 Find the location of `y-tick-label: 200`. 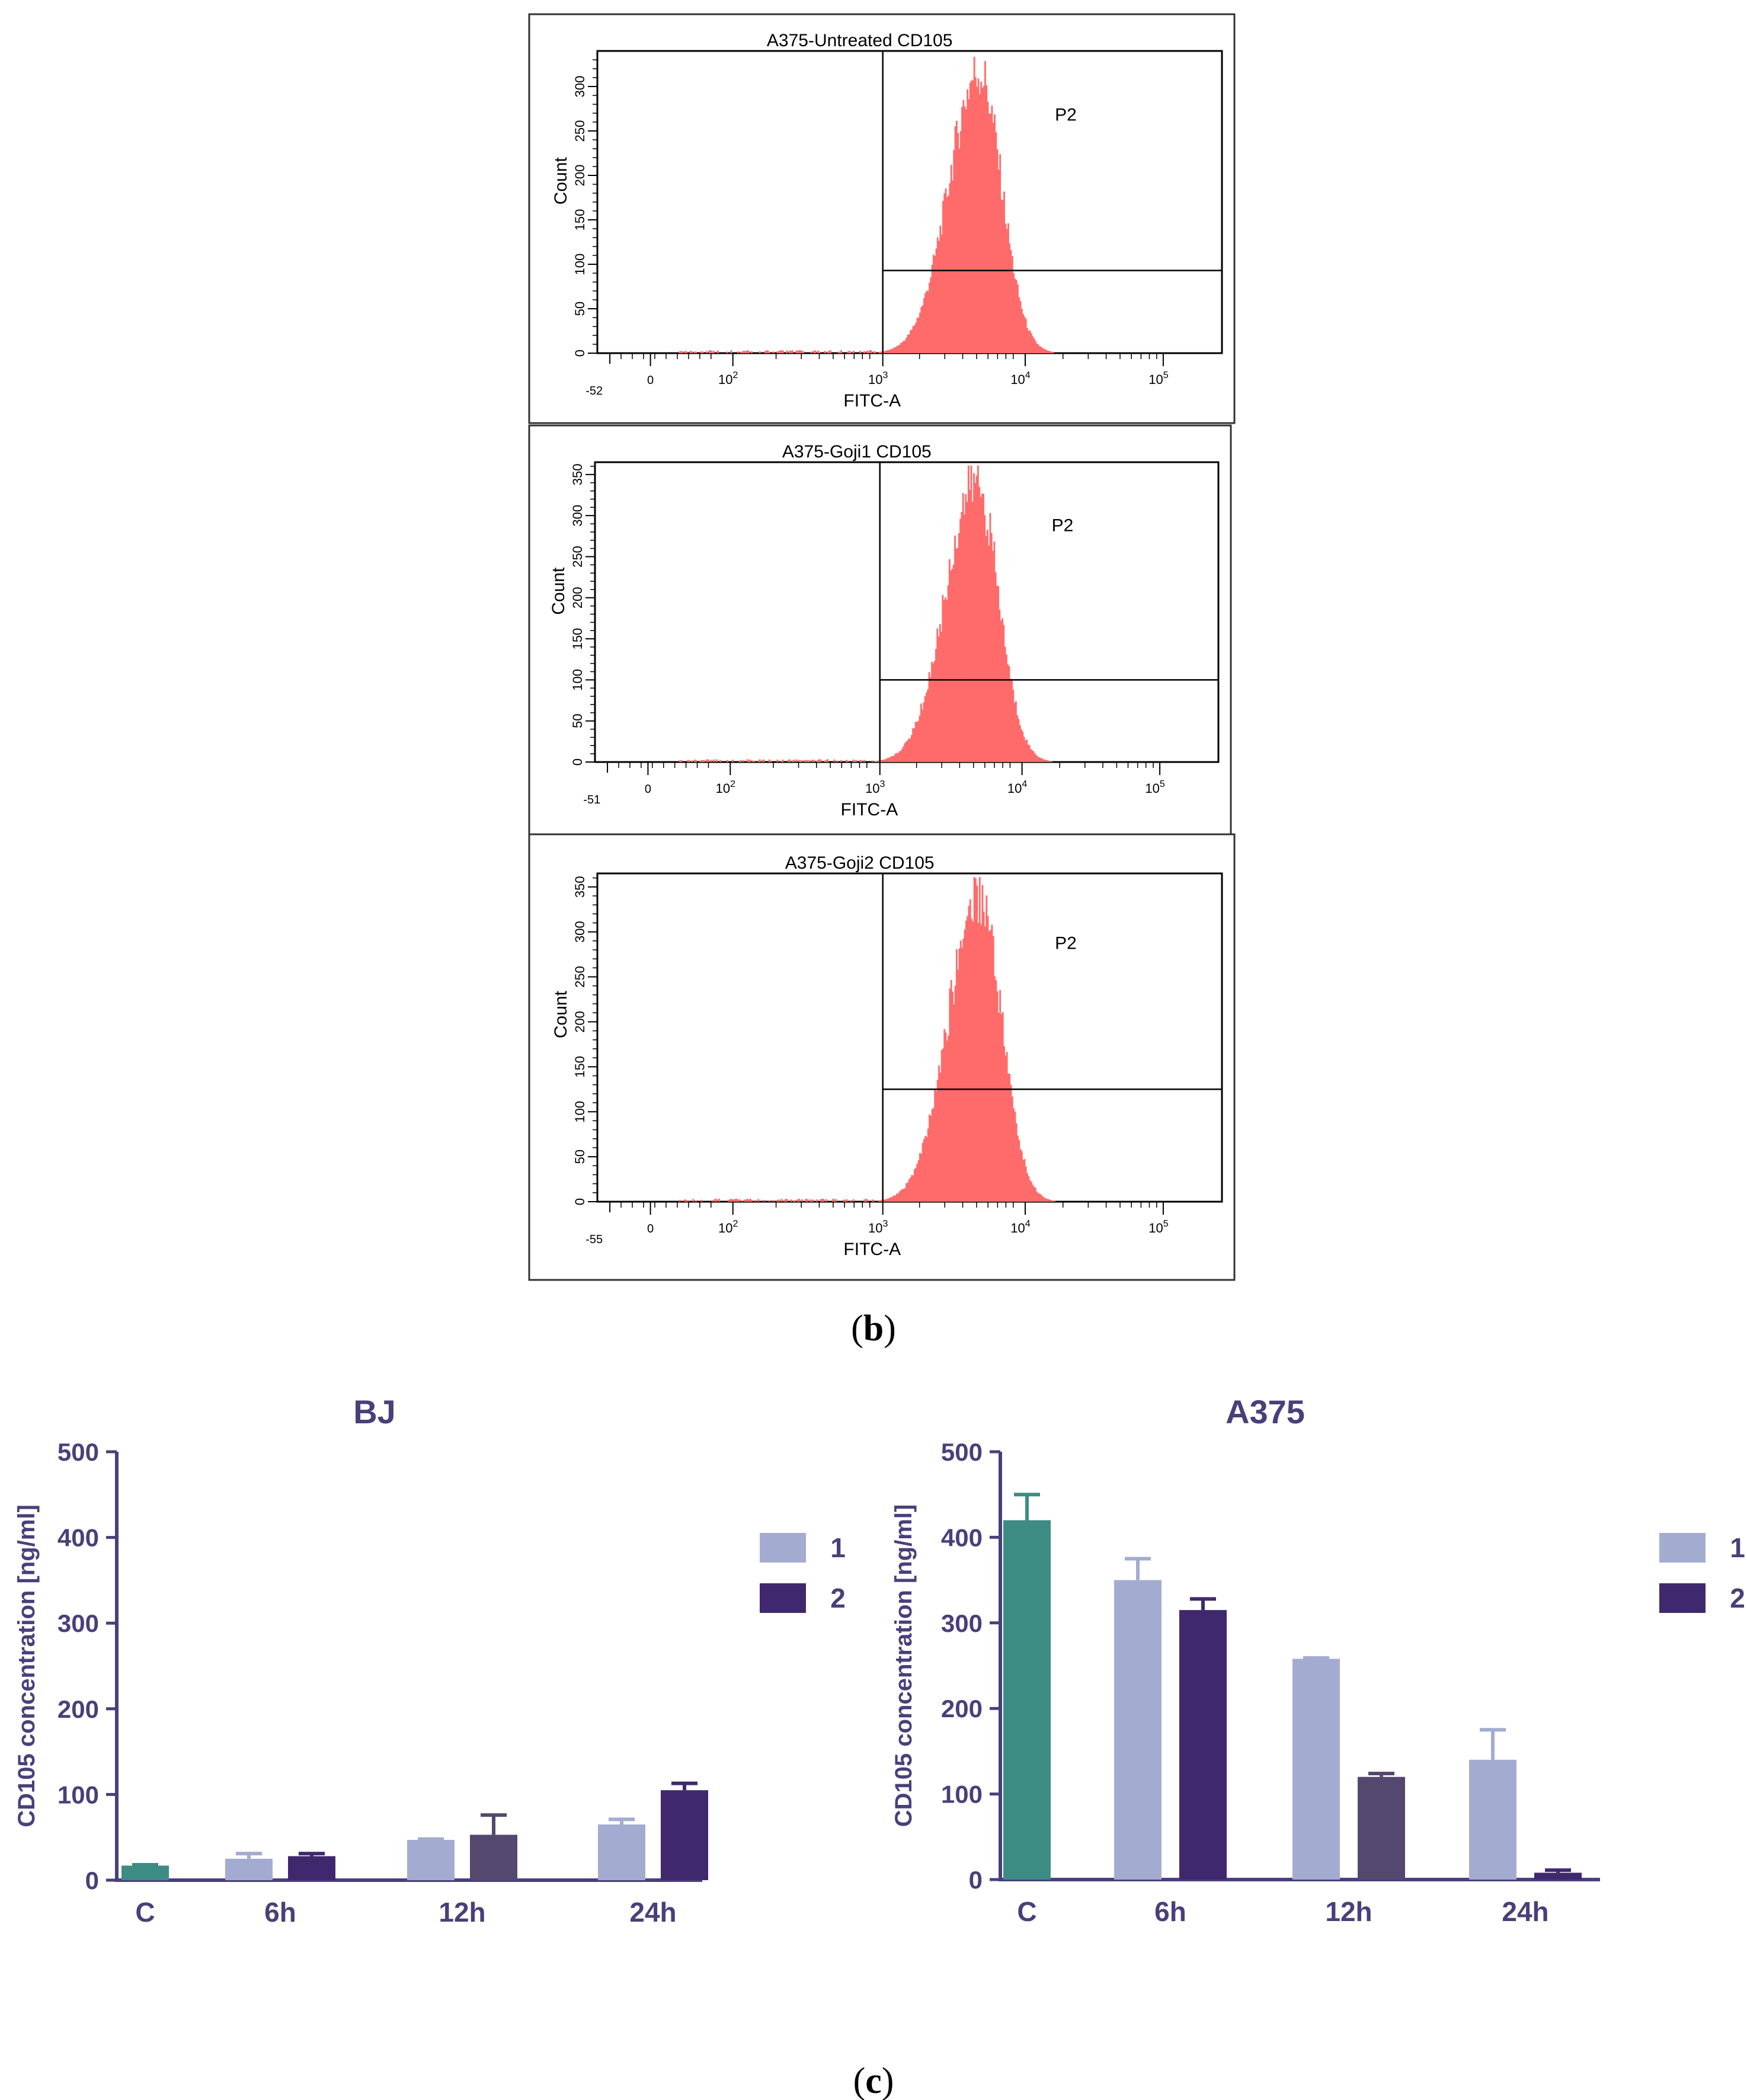

y-tick-label: 200 is located at coordinates (78, 1709).